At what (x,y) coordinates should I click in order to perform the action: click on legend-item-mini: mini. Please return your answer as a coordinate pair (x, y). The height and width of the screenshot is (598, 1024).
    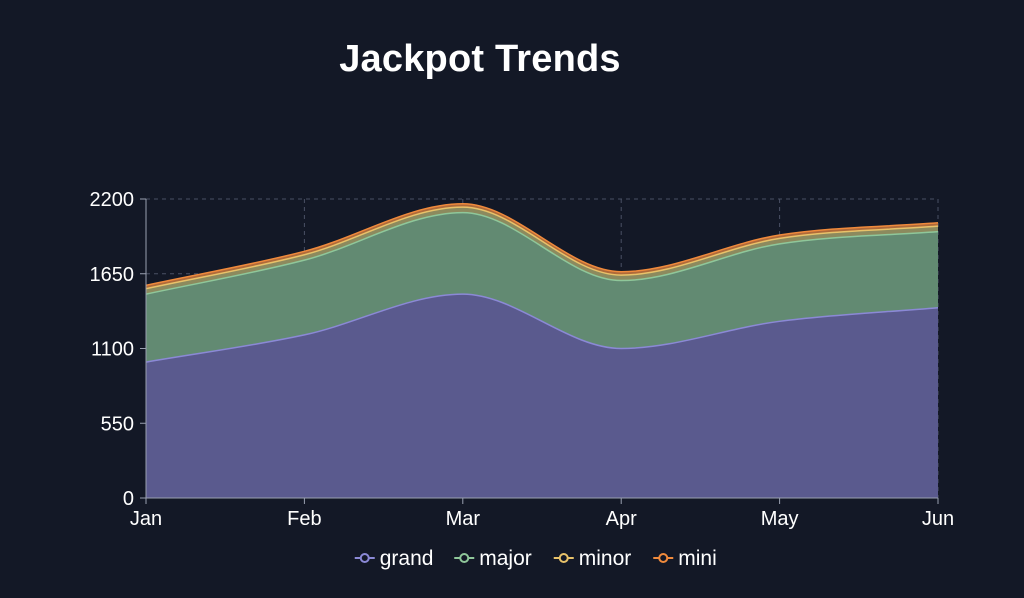
    Looking at the image, I should click on (685, 558).